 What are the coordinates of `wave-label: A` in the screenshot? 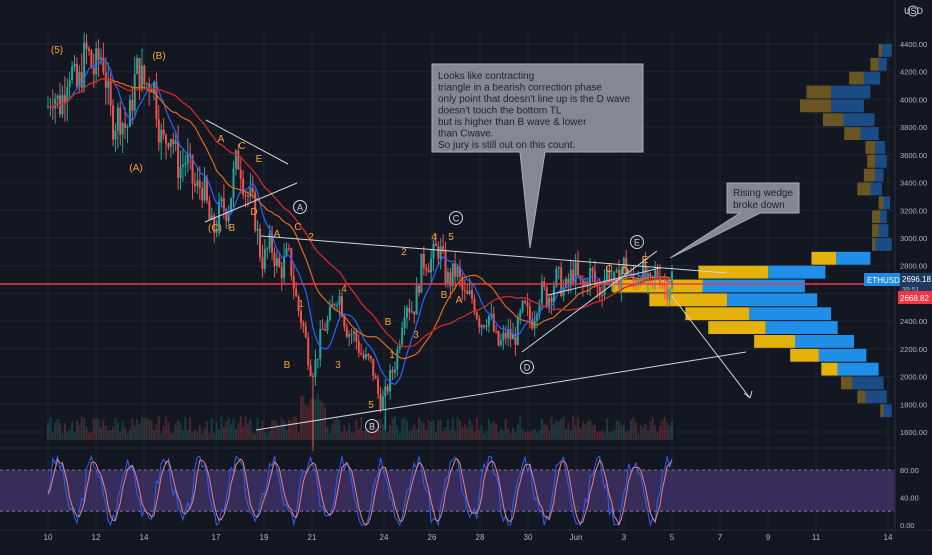 It's located at (277, 234).